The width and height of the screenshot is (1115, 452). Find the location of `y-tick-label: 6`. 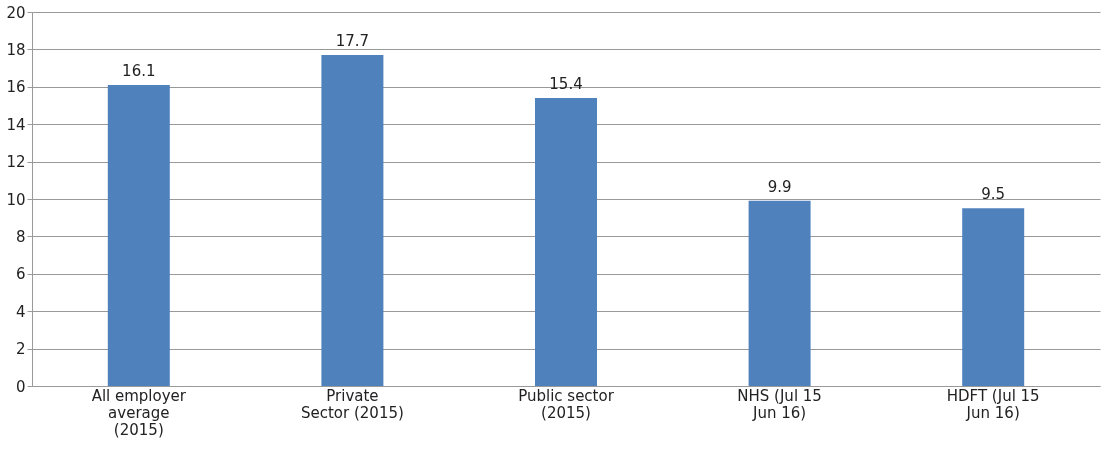

y-tick-label: 6 is located at coordinates (20, 274).